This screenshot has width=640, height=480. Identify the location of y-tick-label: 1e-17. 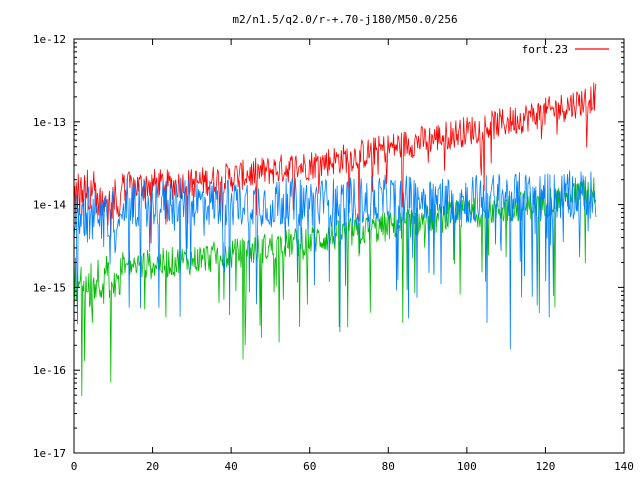
(49, 453).